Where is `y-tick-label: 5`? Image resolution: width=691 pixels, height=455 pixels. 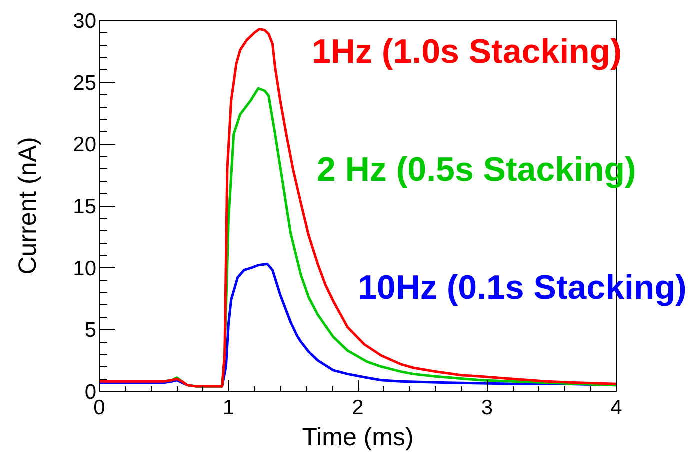
y-tick-label: 5 is located at coordinates (90, 330).